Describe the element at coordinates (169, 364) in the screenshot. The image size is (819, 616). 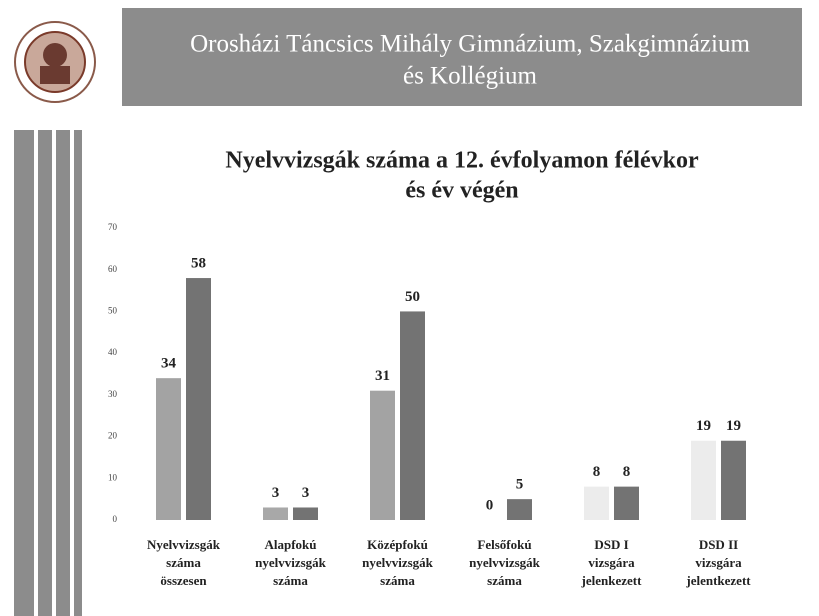
I see `value-label: 34` at that location.